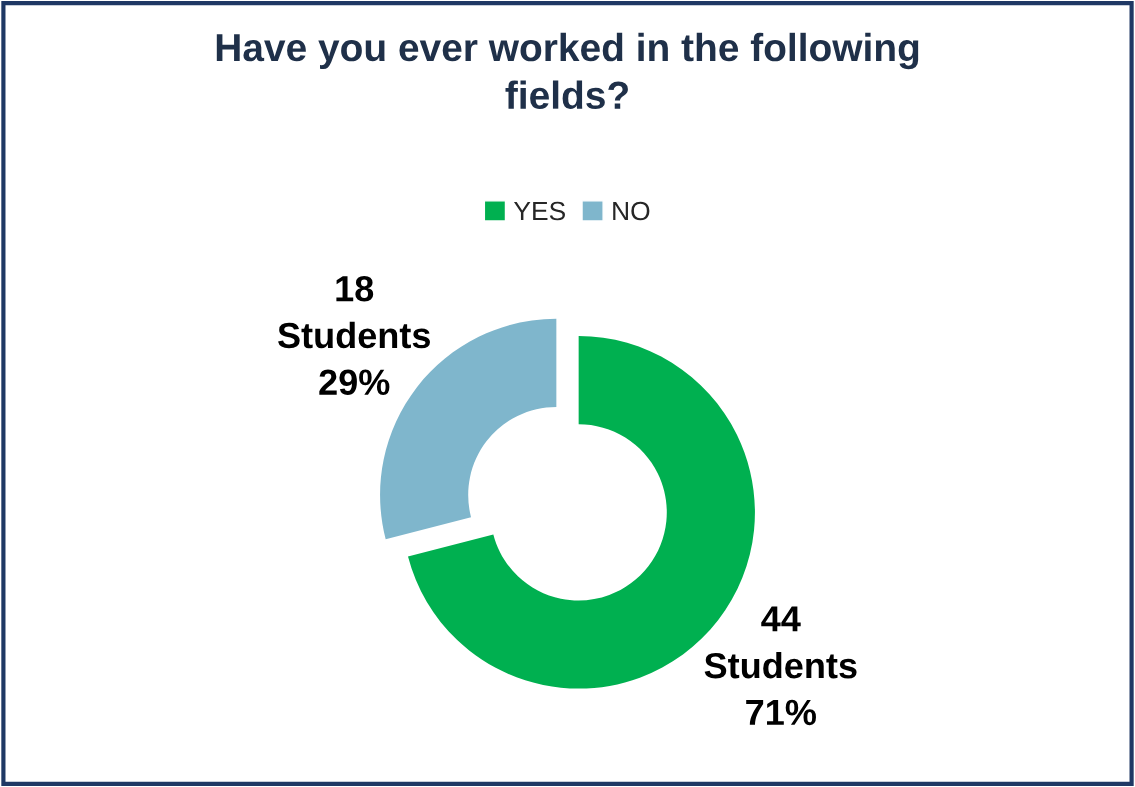  What do you see at coordinates (780, 666) in the screenshot?
I see `data-label: 44 Students 71%` at bounding box center [780, 666].